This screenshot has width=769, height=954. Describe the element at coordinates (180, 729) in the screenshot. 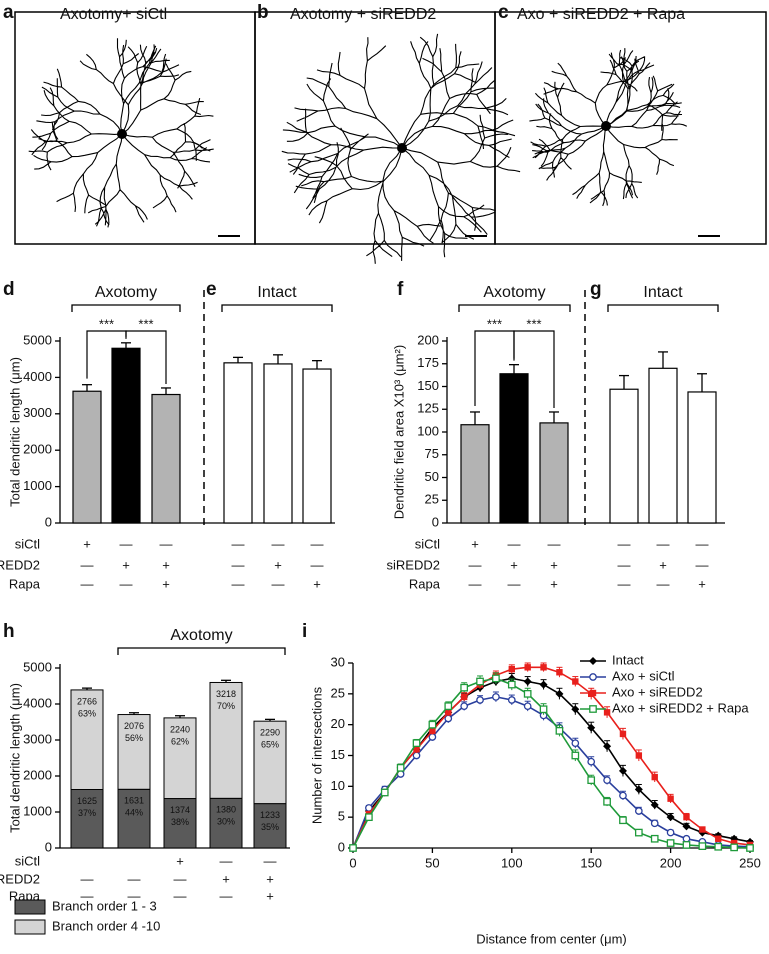

I see `value-label: 2240` at that location.